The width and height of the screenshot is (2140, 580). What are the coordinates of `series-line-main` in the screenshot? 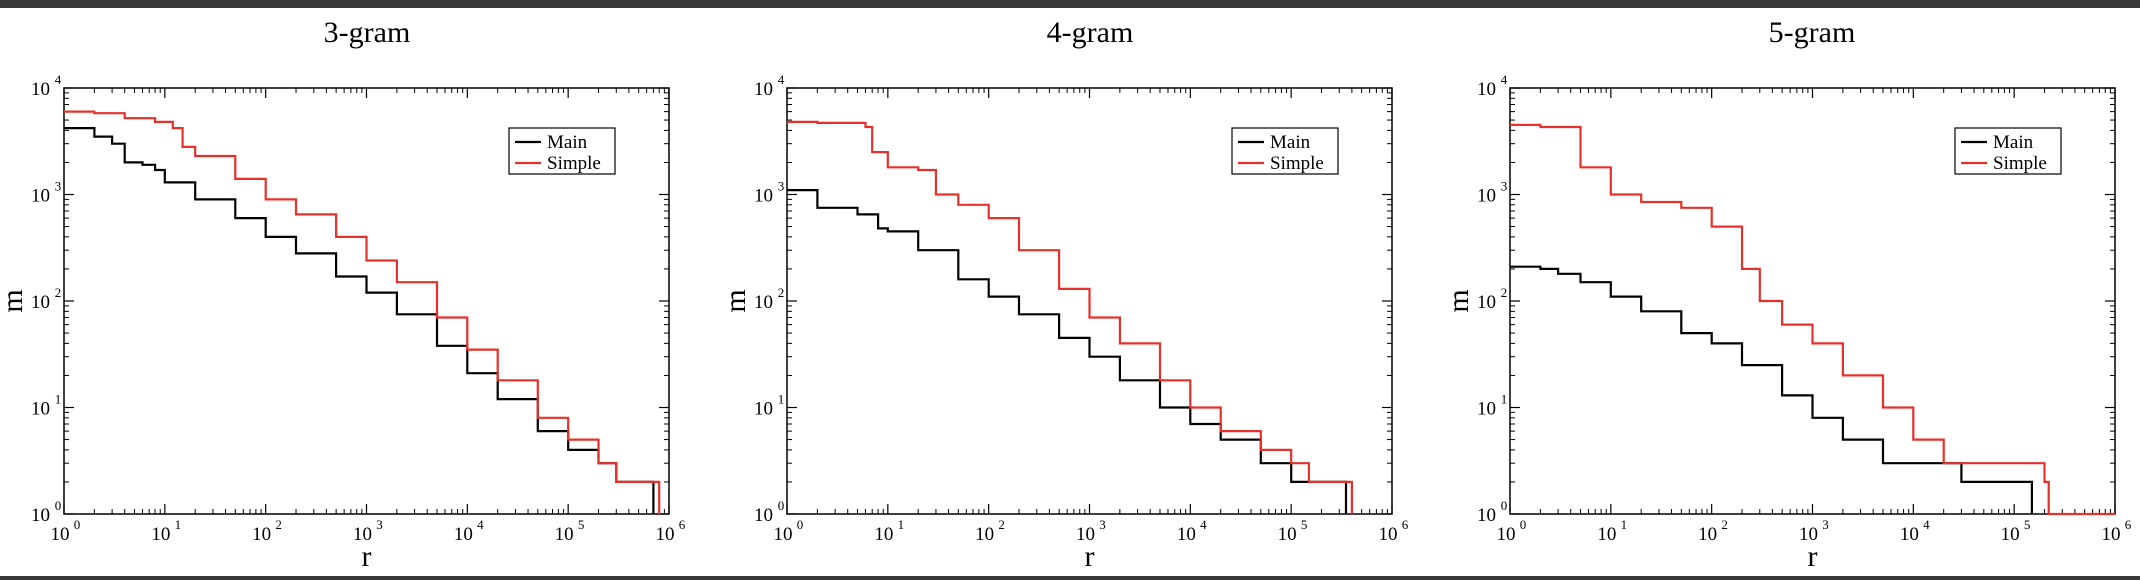 It's located at (1067, 351).